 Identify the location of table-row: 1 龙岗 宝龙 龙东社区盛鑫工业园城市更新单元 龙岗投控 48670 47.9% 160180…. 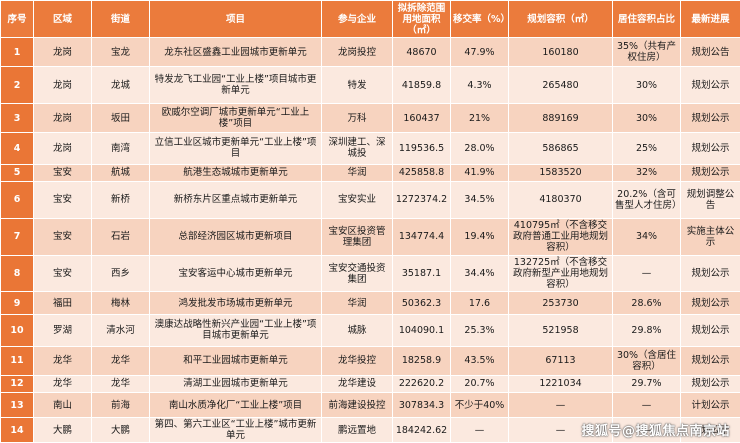
(370, 52).